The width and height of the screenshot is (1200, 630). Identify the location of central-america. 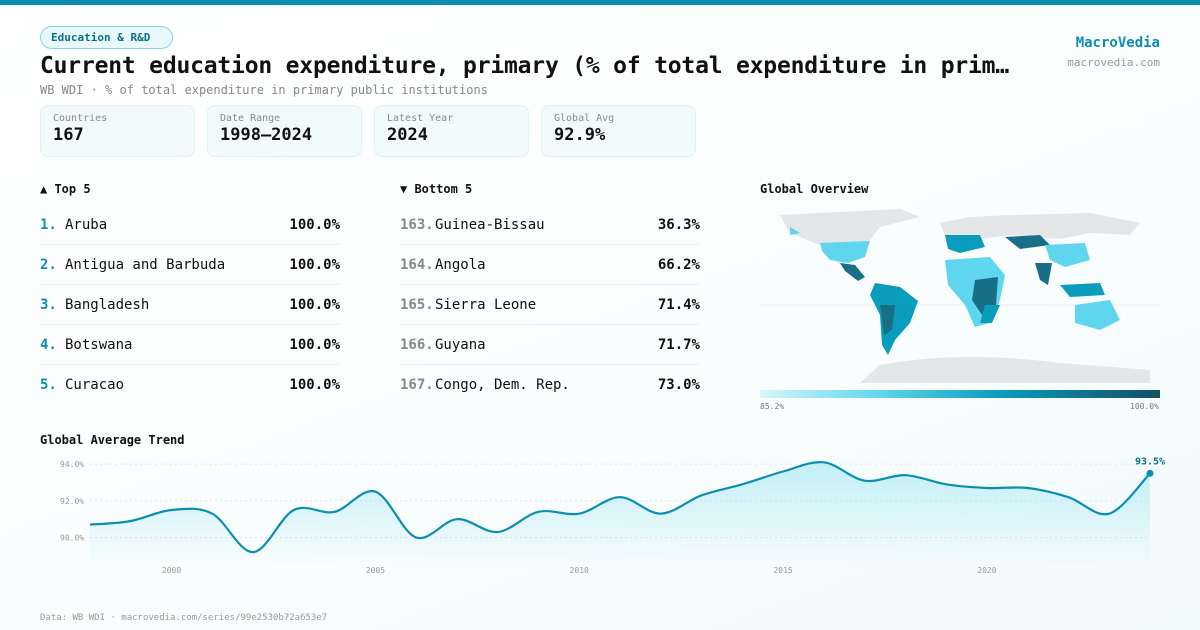
(852, 272).